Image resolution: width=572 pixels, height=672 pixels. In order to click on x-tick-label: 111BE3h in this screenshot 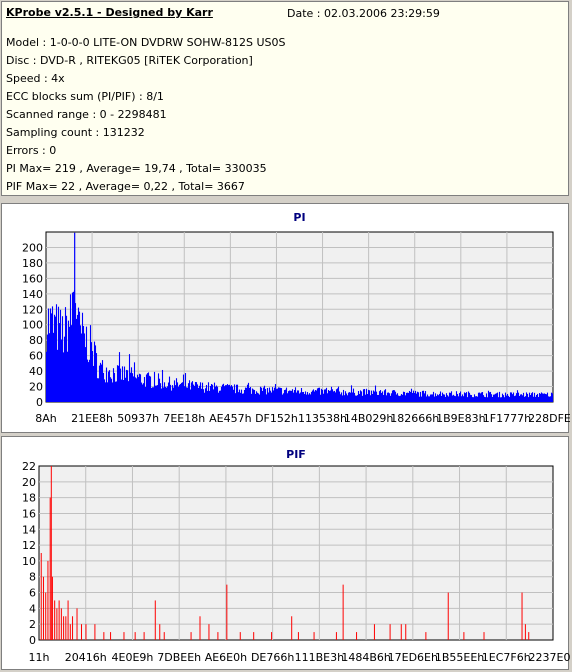, I will do `click(319, 657)`.